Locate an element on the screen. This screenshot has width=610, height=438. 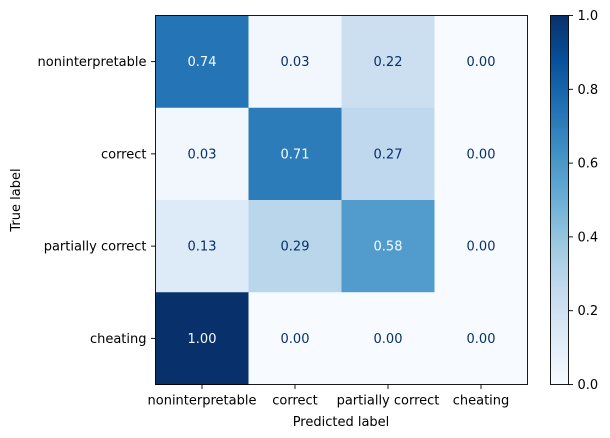
colorbar-tick-label: 0.6 is located at coordinates (588, 164).